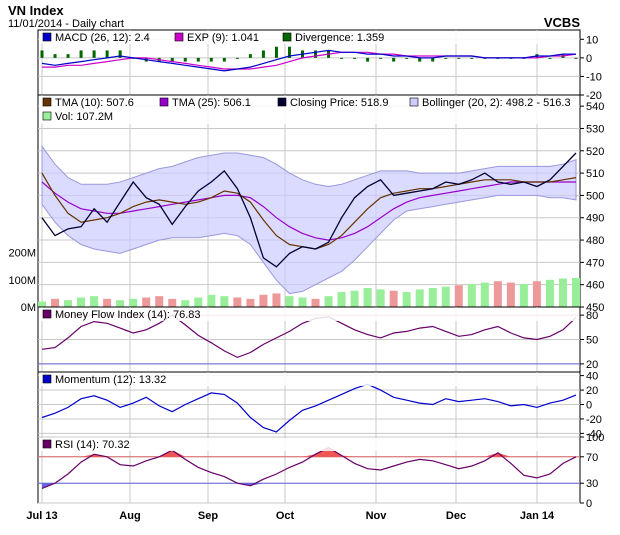 This screenshot has width=620, height=535. I want to click on price-tick-label-4: 500, so click(595, 196).